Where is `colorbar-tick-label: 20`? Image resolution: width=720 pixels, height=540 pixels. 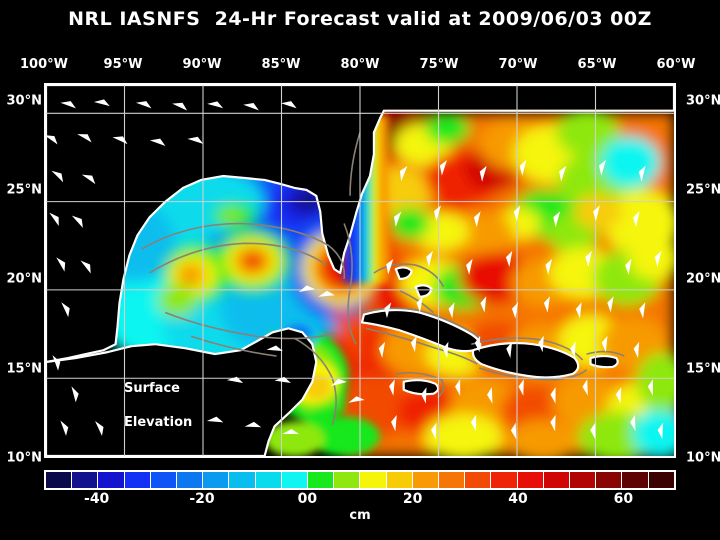
colorbar-tick-label: 20 is located at coordinates (412, 499).